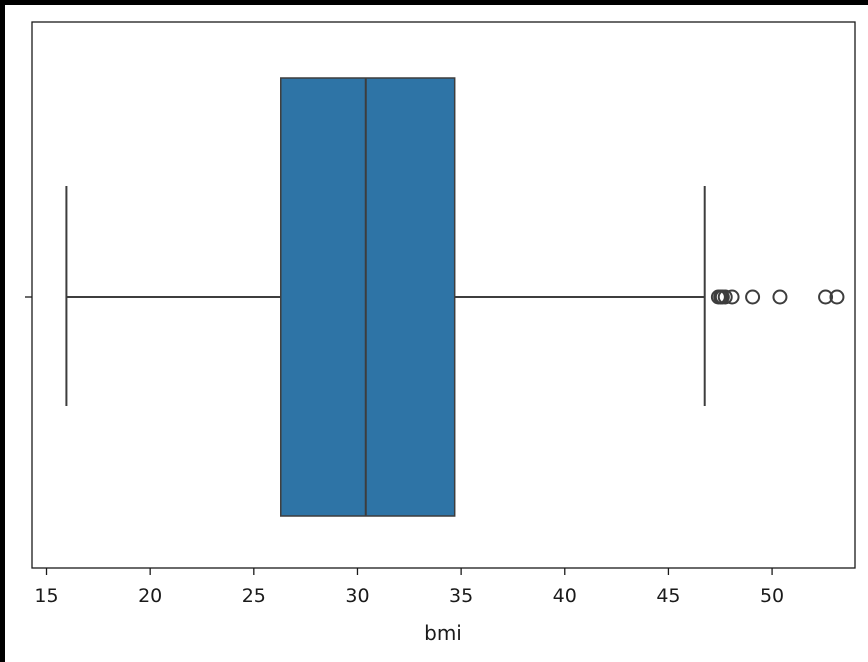 The image size is (868, 662). Describe the element at coordinates (357, 596) in the screenshot. I see `x-tick-label: 30` at that location.